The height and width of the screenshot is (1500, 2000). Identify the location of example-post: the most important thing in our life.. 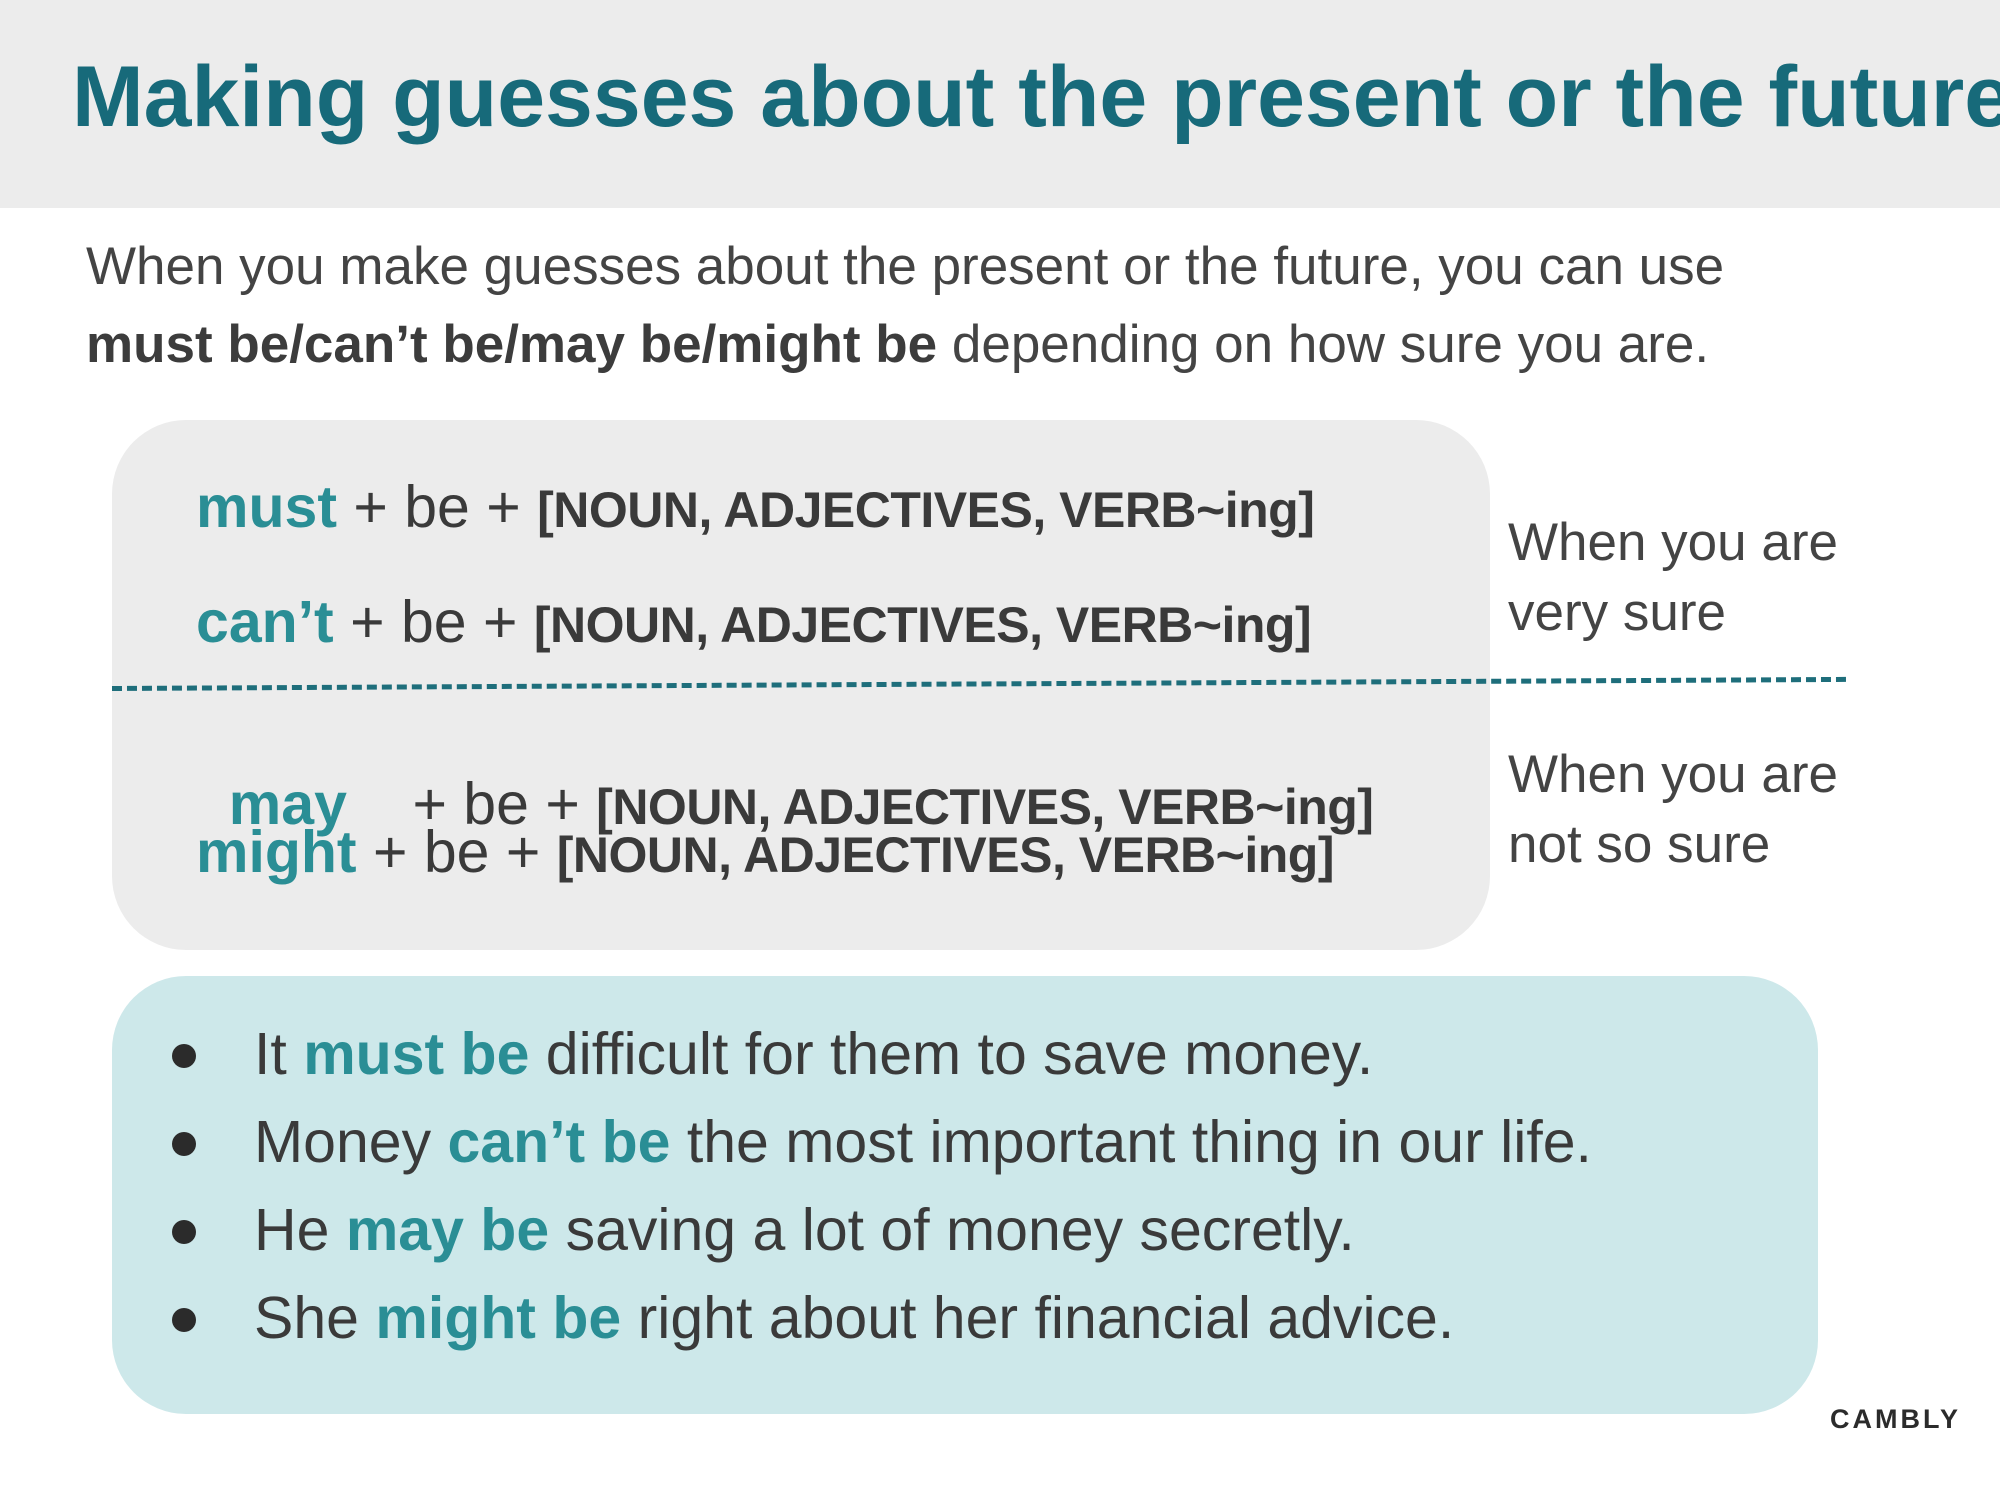
(1131, 1142).